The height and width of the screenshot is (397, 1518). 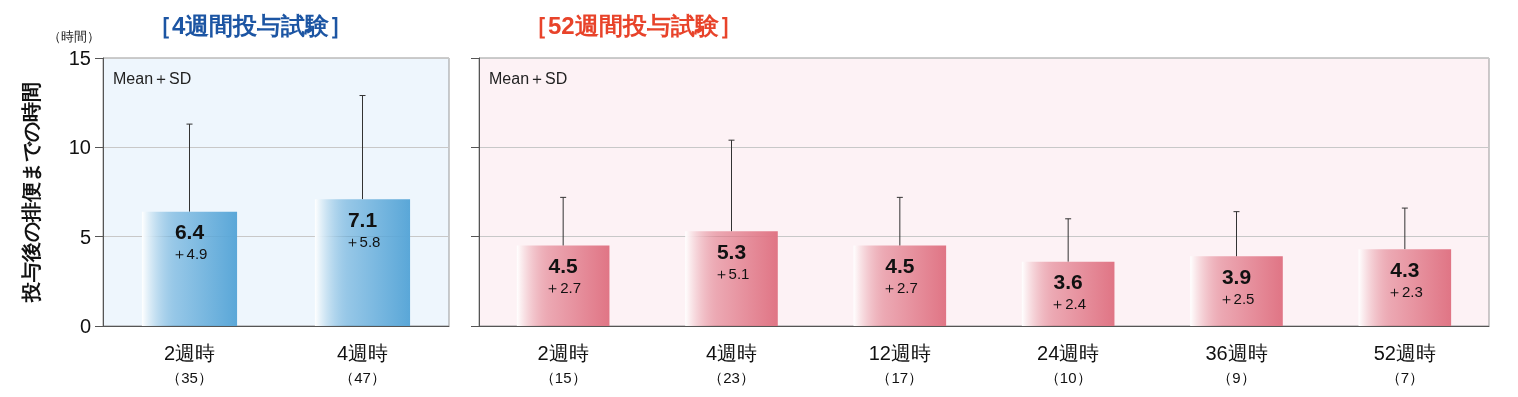 What do you see at coordinates (79, 147) in the screenshot?
I see `y-tick-label: 10` at bounding box center [79, 147].